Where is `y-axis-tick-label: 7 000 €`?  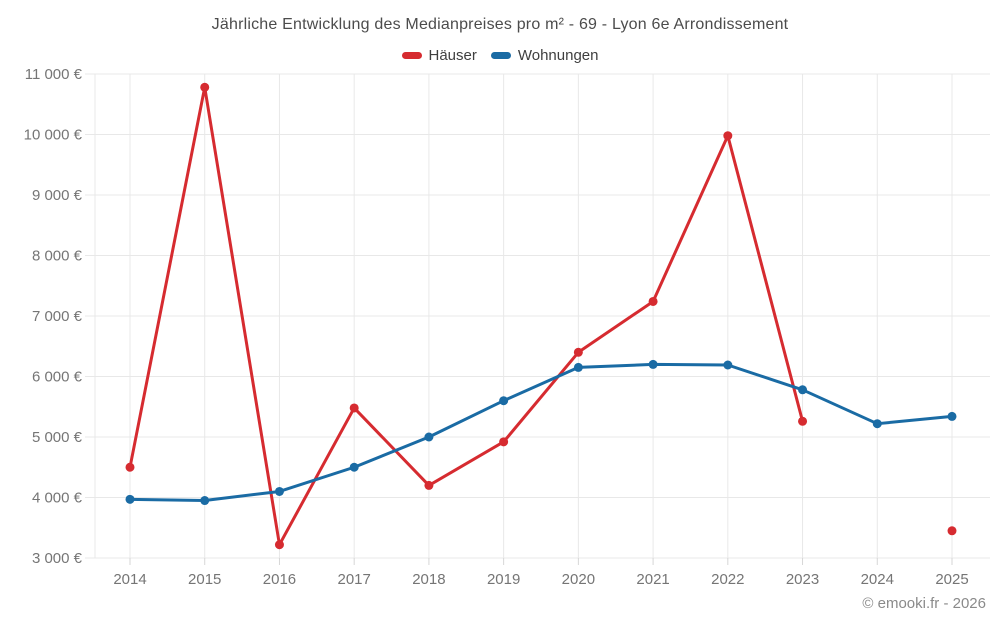
y-axis-tick-label: 7 000 € is located at coordinates (57, 316).